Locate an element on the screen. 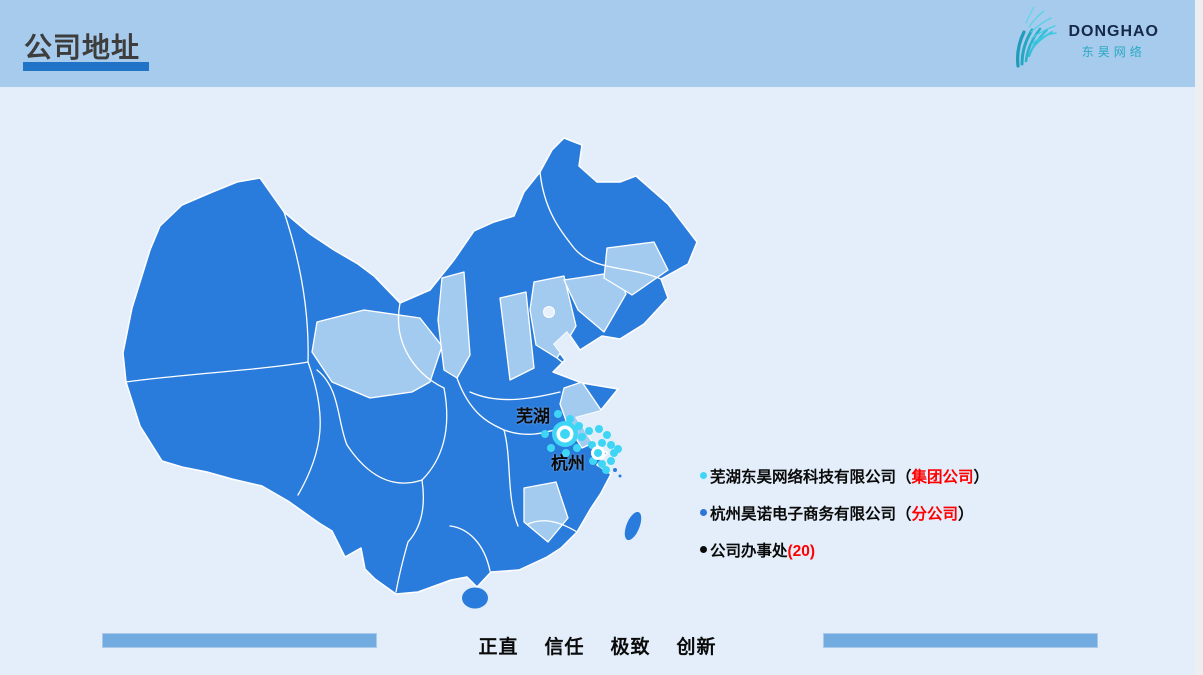  motto-word: 极致 is located at coordinates (630, 647).